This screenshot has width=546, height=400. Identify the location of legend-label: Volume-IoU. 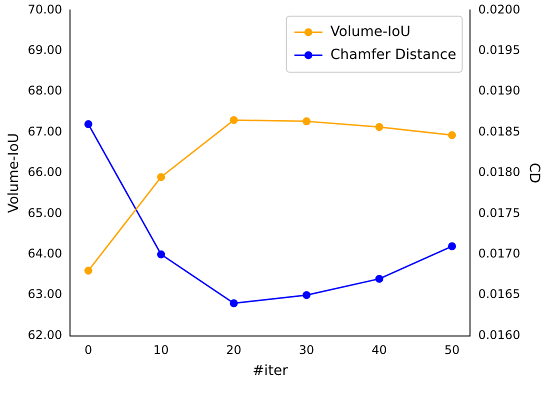
(370, 32).